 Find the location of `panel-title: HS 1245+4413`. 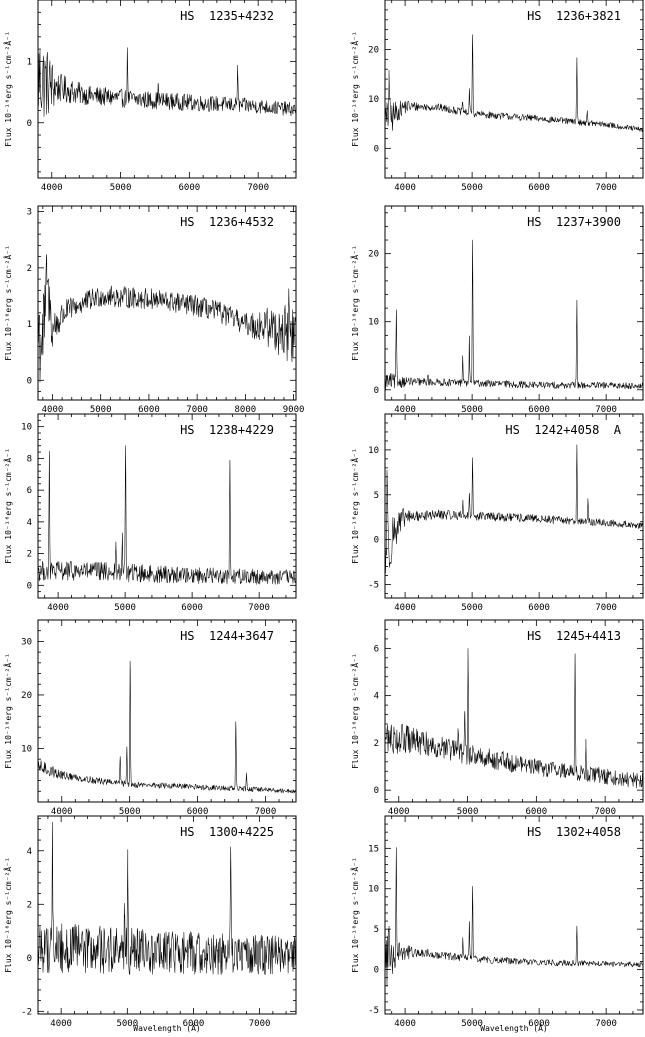

panel-title: HS 1245+4413 is located at coordinates (574, 636).